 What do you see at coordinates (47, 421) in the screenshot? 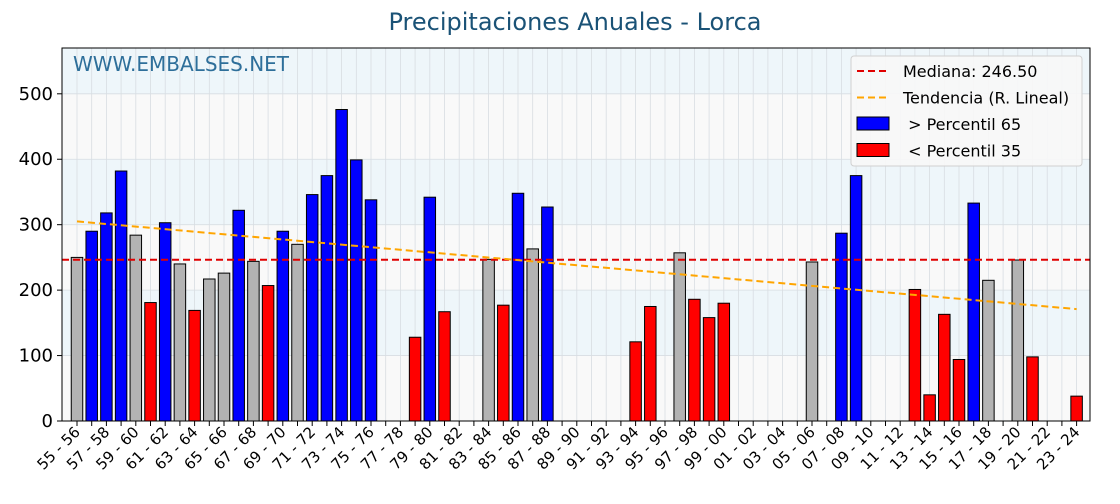
I see `y-tick-label: 0` at bounding box center [47, 421].